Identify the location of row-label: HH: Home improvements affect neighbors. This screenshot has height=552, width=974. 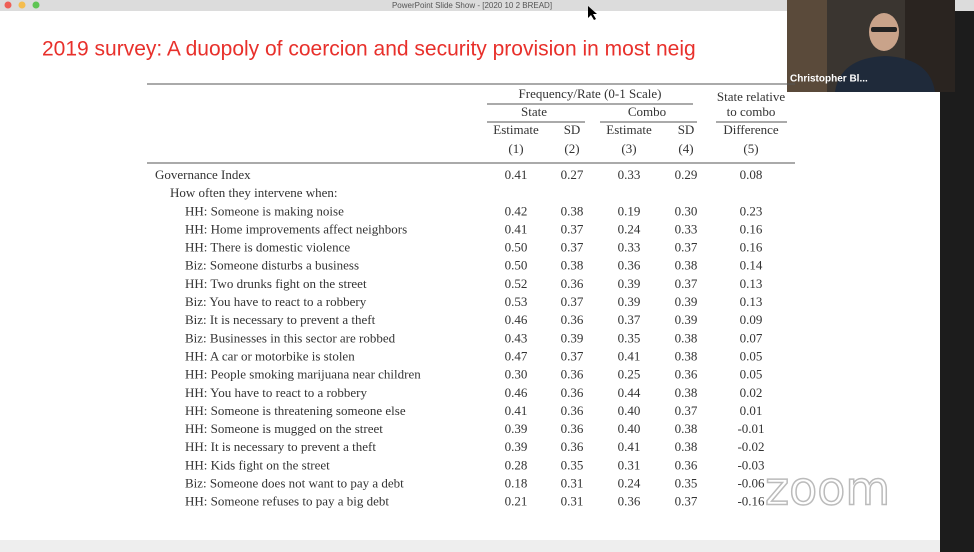
(296, 228).